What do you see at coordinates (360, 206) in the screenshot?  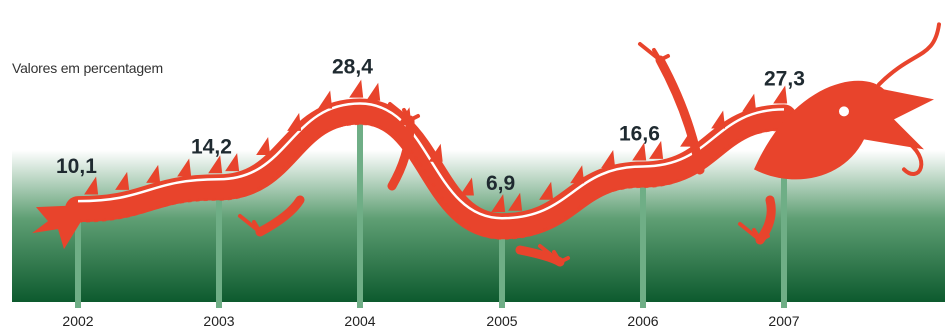 I see `year-marker-2004` at bounding box center [360, 206].